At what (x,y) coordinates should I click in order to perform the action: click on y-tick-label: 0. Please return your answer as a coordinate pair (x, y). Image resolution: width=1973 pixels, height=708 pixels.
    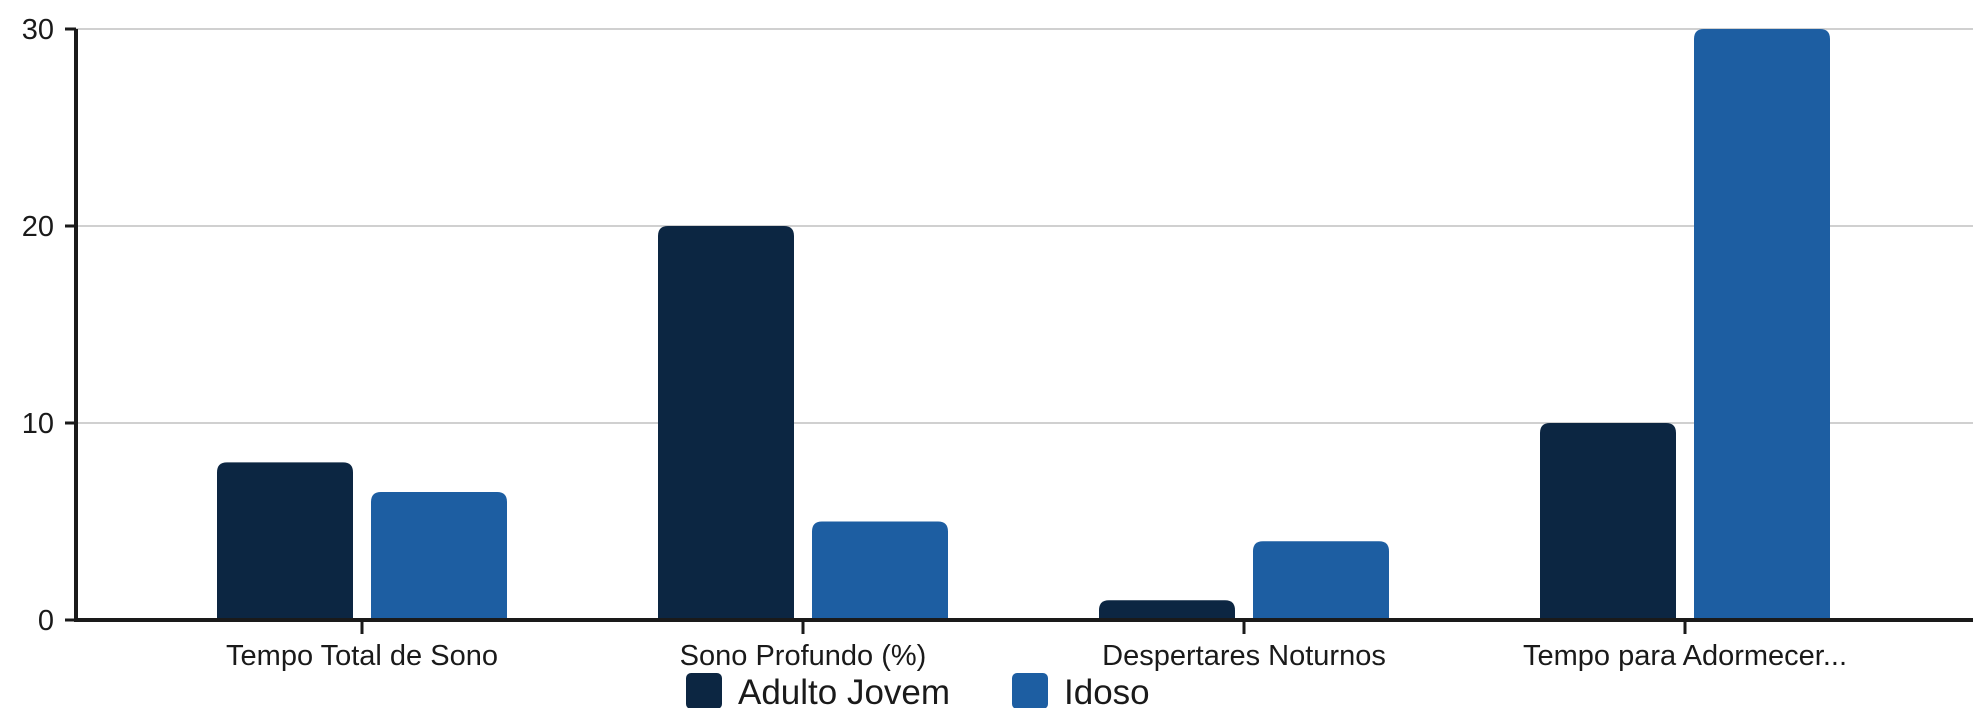
    Looking at the image, I should click on (46, 621).